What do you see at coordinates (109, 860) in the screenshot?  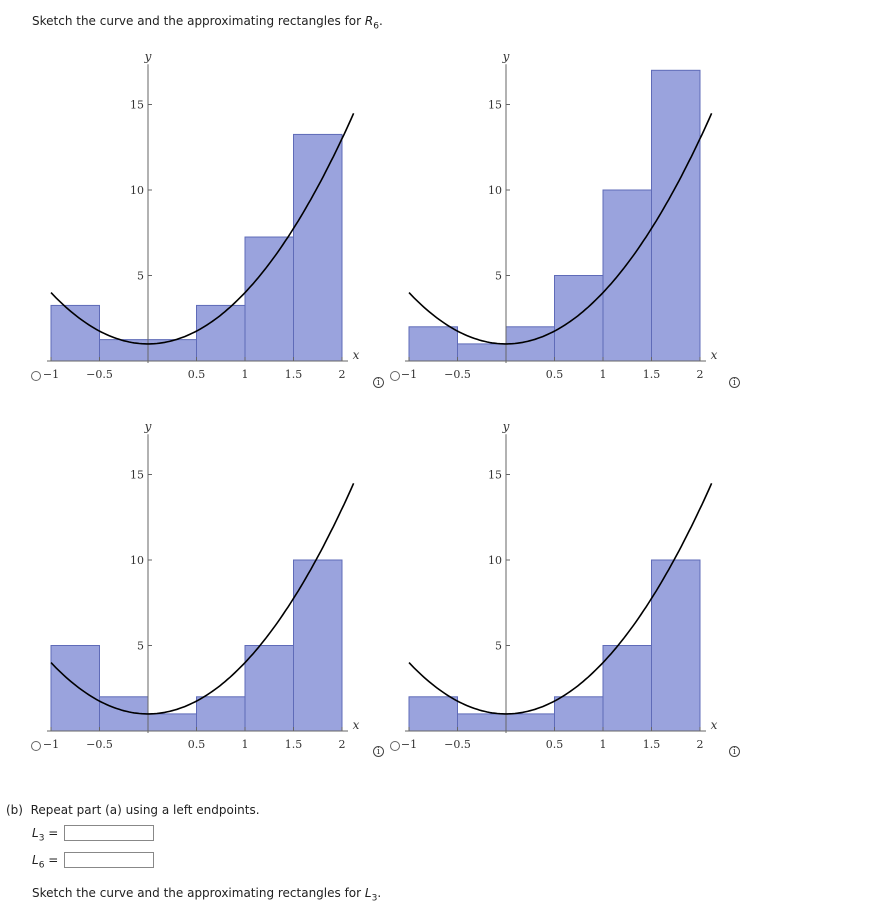 I see `l6-input` at bounding box center [109, 860].